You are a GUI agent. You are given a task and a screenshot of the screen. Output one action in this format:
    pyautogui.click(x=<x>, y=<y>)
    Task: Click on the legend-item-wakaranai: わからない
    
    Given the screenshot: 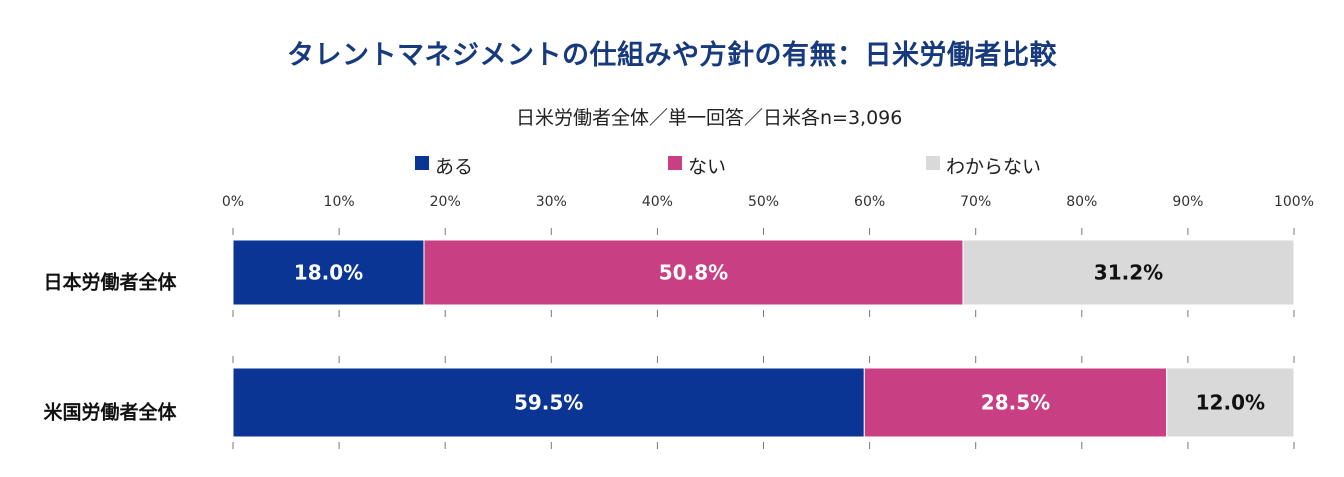 What is the action you would take?
    pyautogui.click(x=983, y=165)
    